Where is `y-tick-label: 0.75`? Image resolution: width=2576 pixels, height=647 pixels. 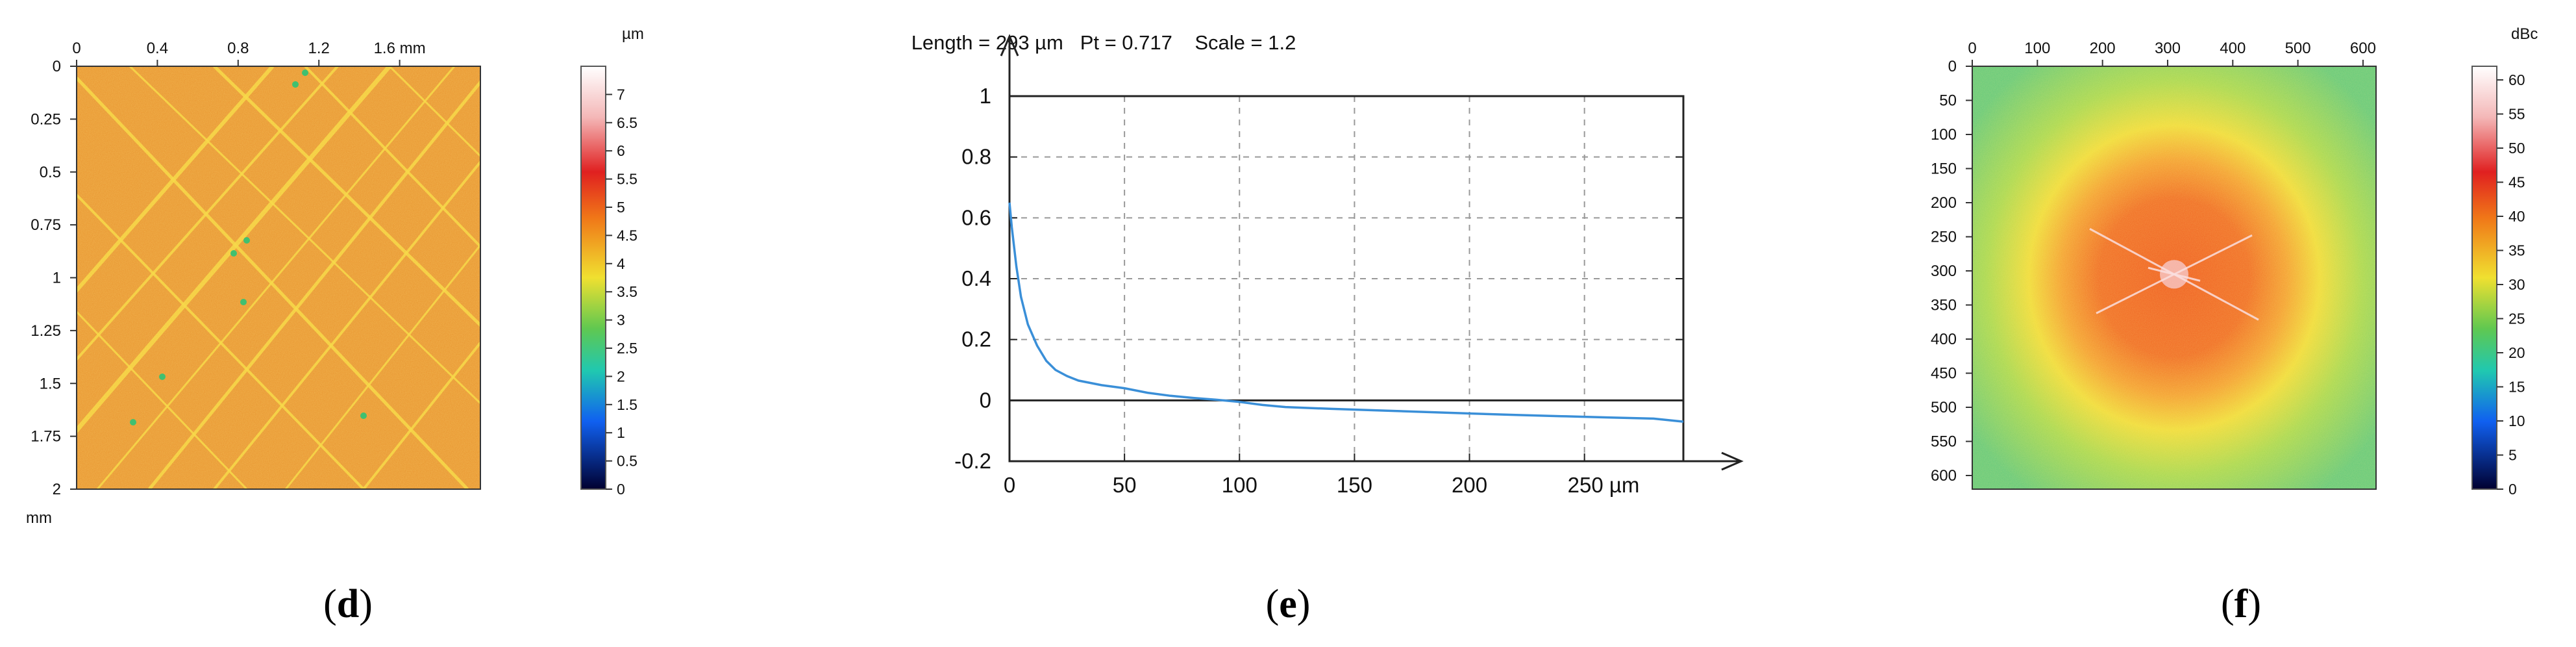 y-tick-label: 0.75 is located at coordinates (46, 225).